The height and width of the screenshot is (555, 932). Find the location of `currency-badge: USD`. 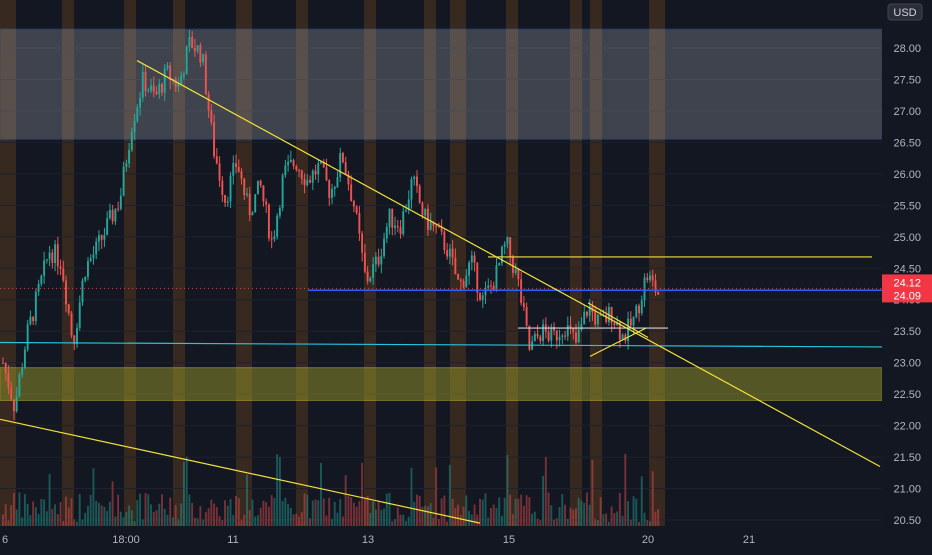

currency-badge: USD is located at coordinates (905, 12).